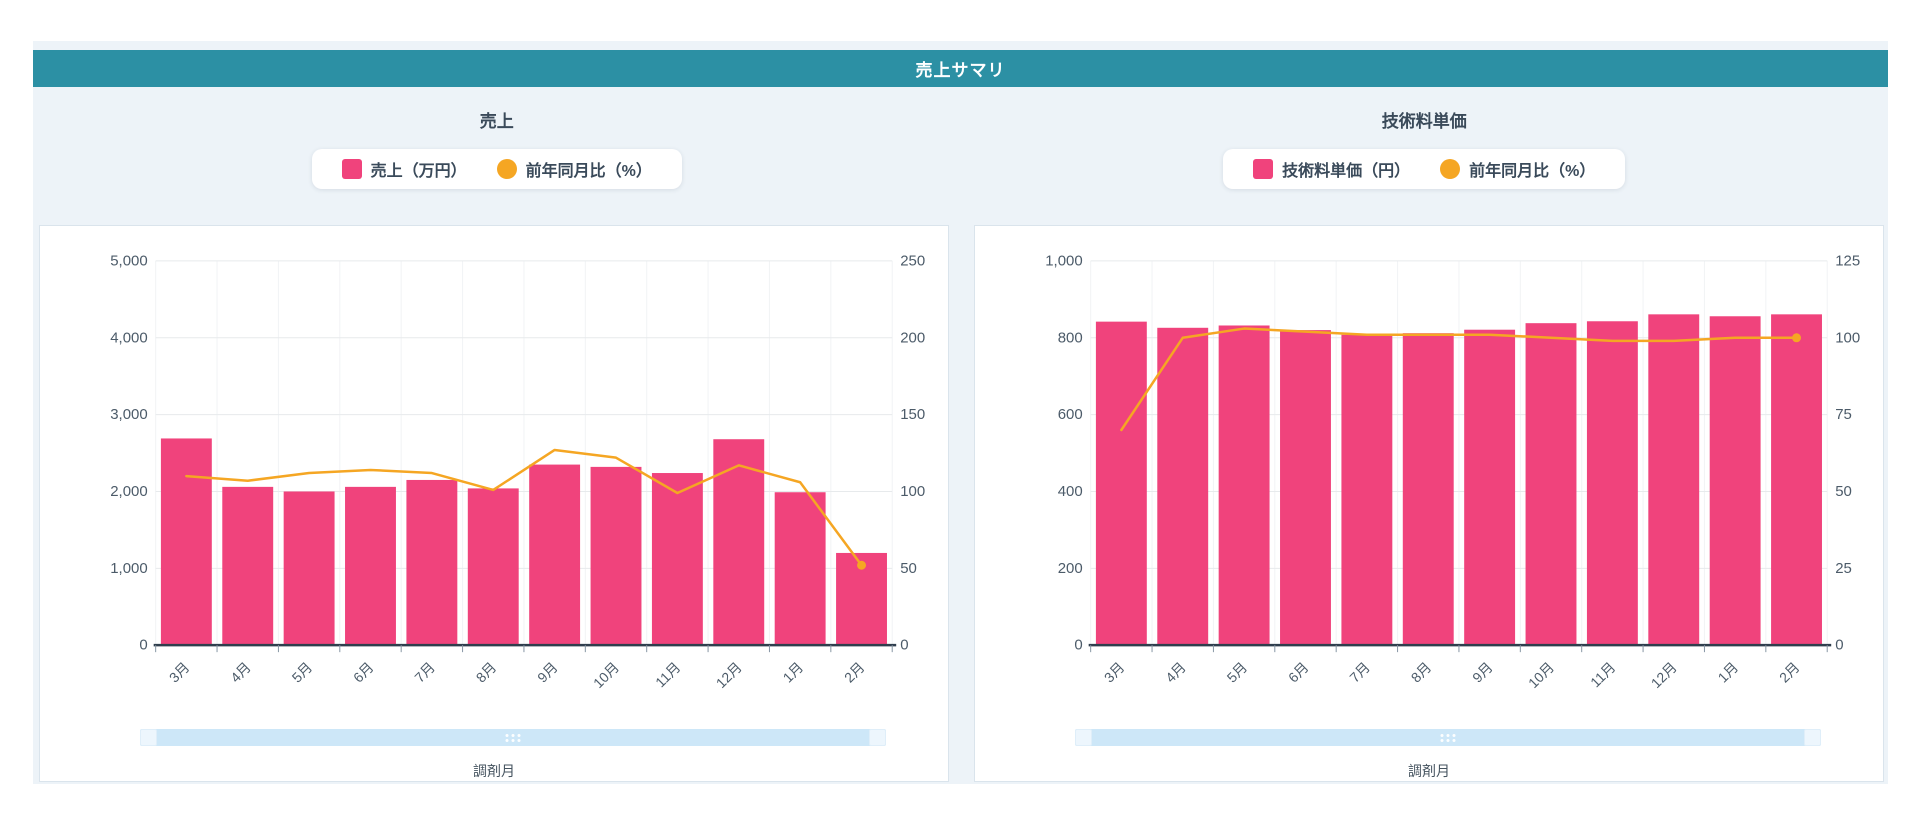 This screenshot has height=827, width=1920. What do you see at coordinates (128, 491) in the screenshot?
I see `y-axis-left-label: 2,000` at bounding box center [128, 491].